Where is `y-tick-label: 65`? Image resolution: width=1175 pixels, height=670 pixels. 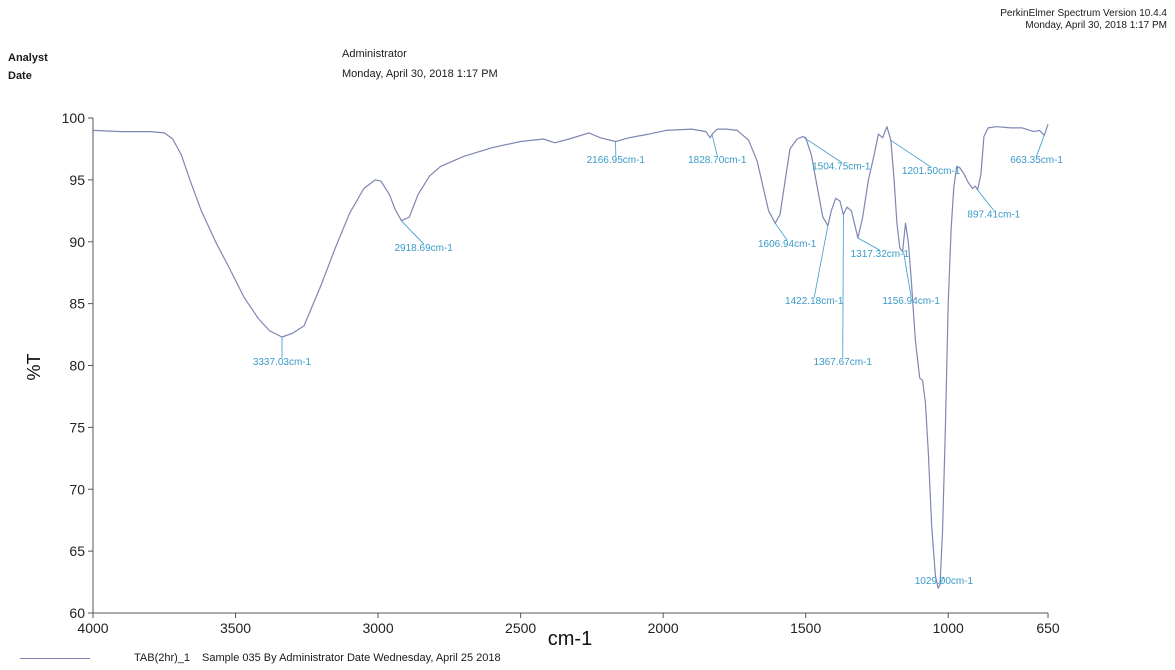 y-tick-label: 65 is located at coordinates (77, 551).